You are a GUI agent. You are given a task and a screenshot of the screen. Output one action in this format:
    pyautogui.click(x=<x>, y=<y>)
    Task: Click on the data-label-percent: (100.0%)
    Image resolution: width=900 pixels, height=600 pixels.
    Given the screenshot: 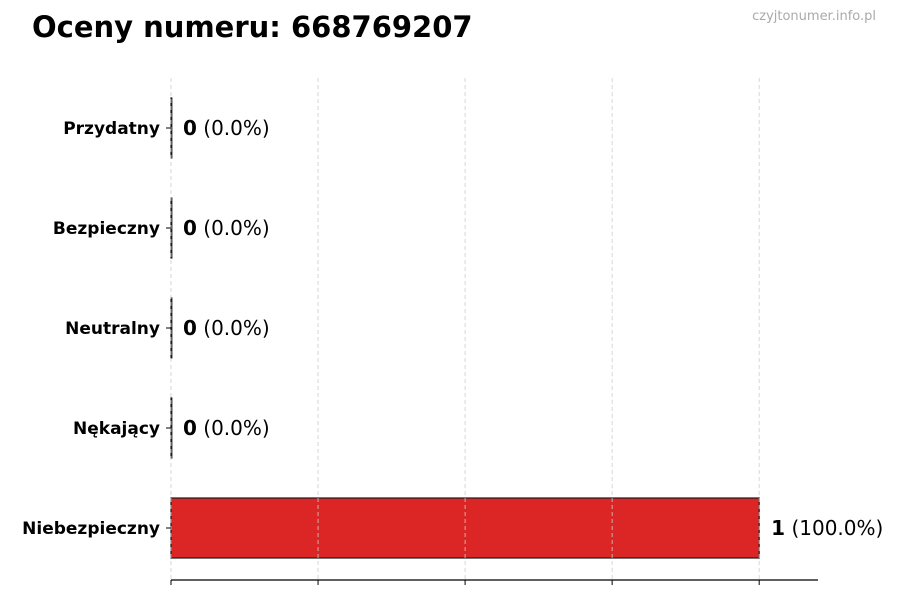 What is the action you would take?
    pyautogui.click(x=834, y=528)
    